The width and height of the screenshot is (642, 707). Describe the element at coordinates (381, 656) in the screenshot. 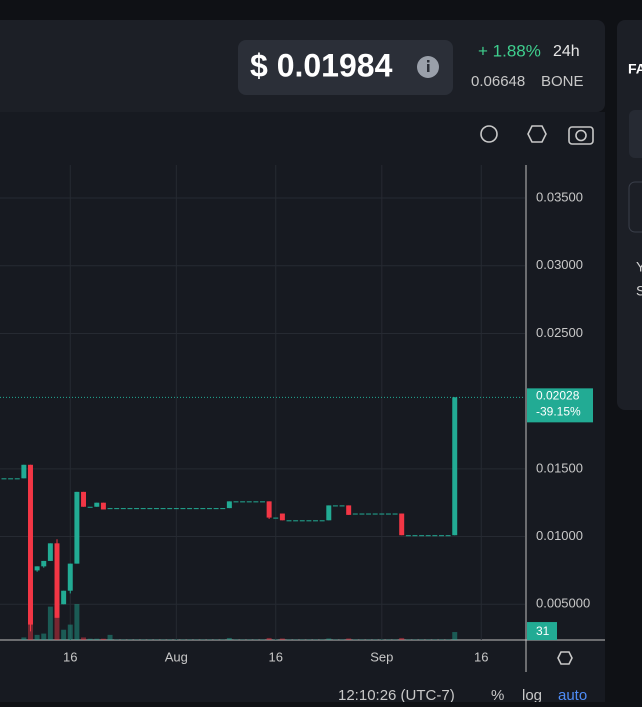

I see `x-tick-label: Sep` at that location.